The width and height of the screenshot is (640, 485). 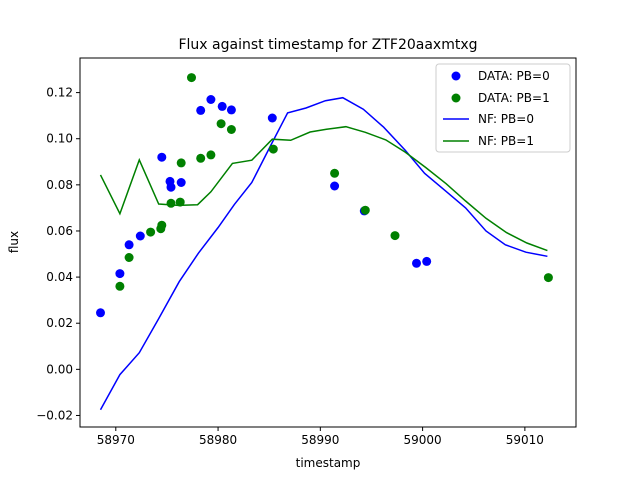 I want to click on y-axis-label: flux, so click(x=14, y=242).